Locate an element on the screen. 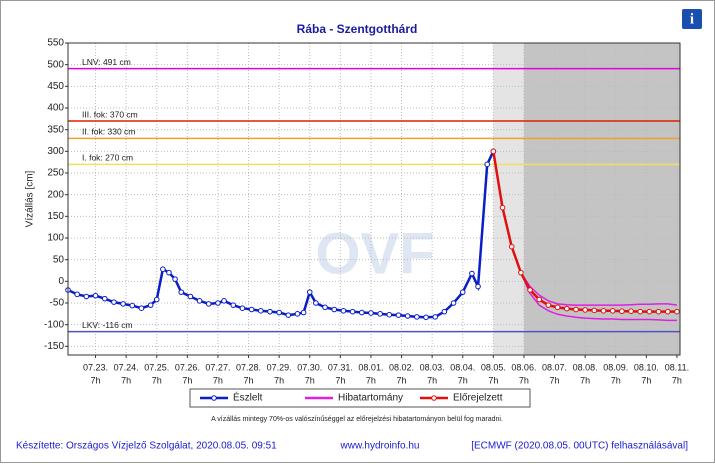 This screenshot has height=468, width=715. threshold-label: III. fok: 370 cm is located at coordinates (110, 114).